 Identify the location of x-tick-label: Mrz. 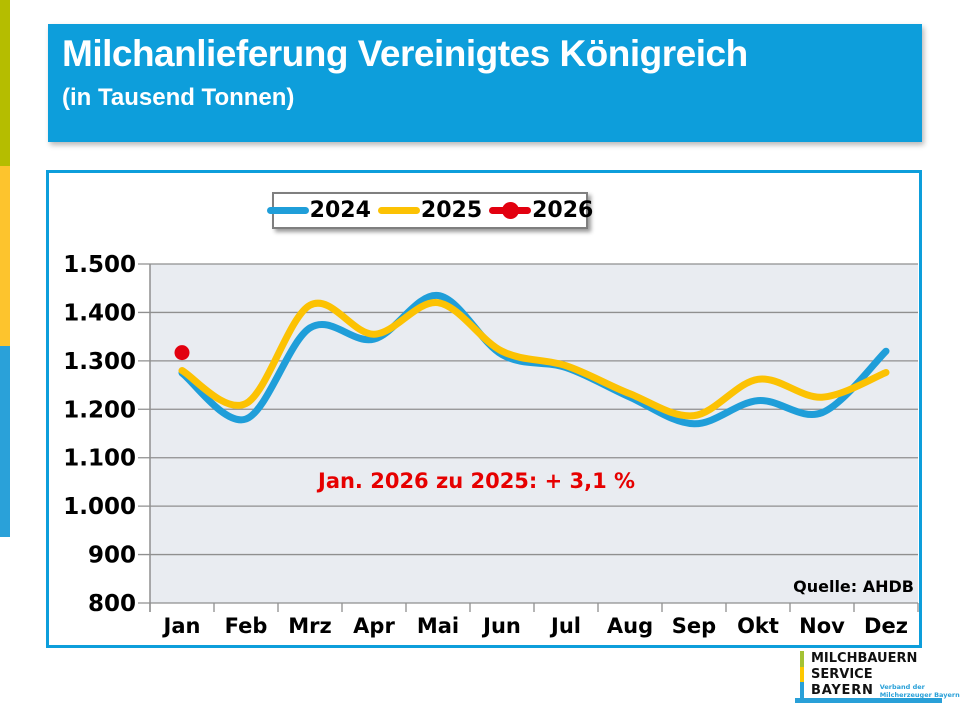
(309, 626).